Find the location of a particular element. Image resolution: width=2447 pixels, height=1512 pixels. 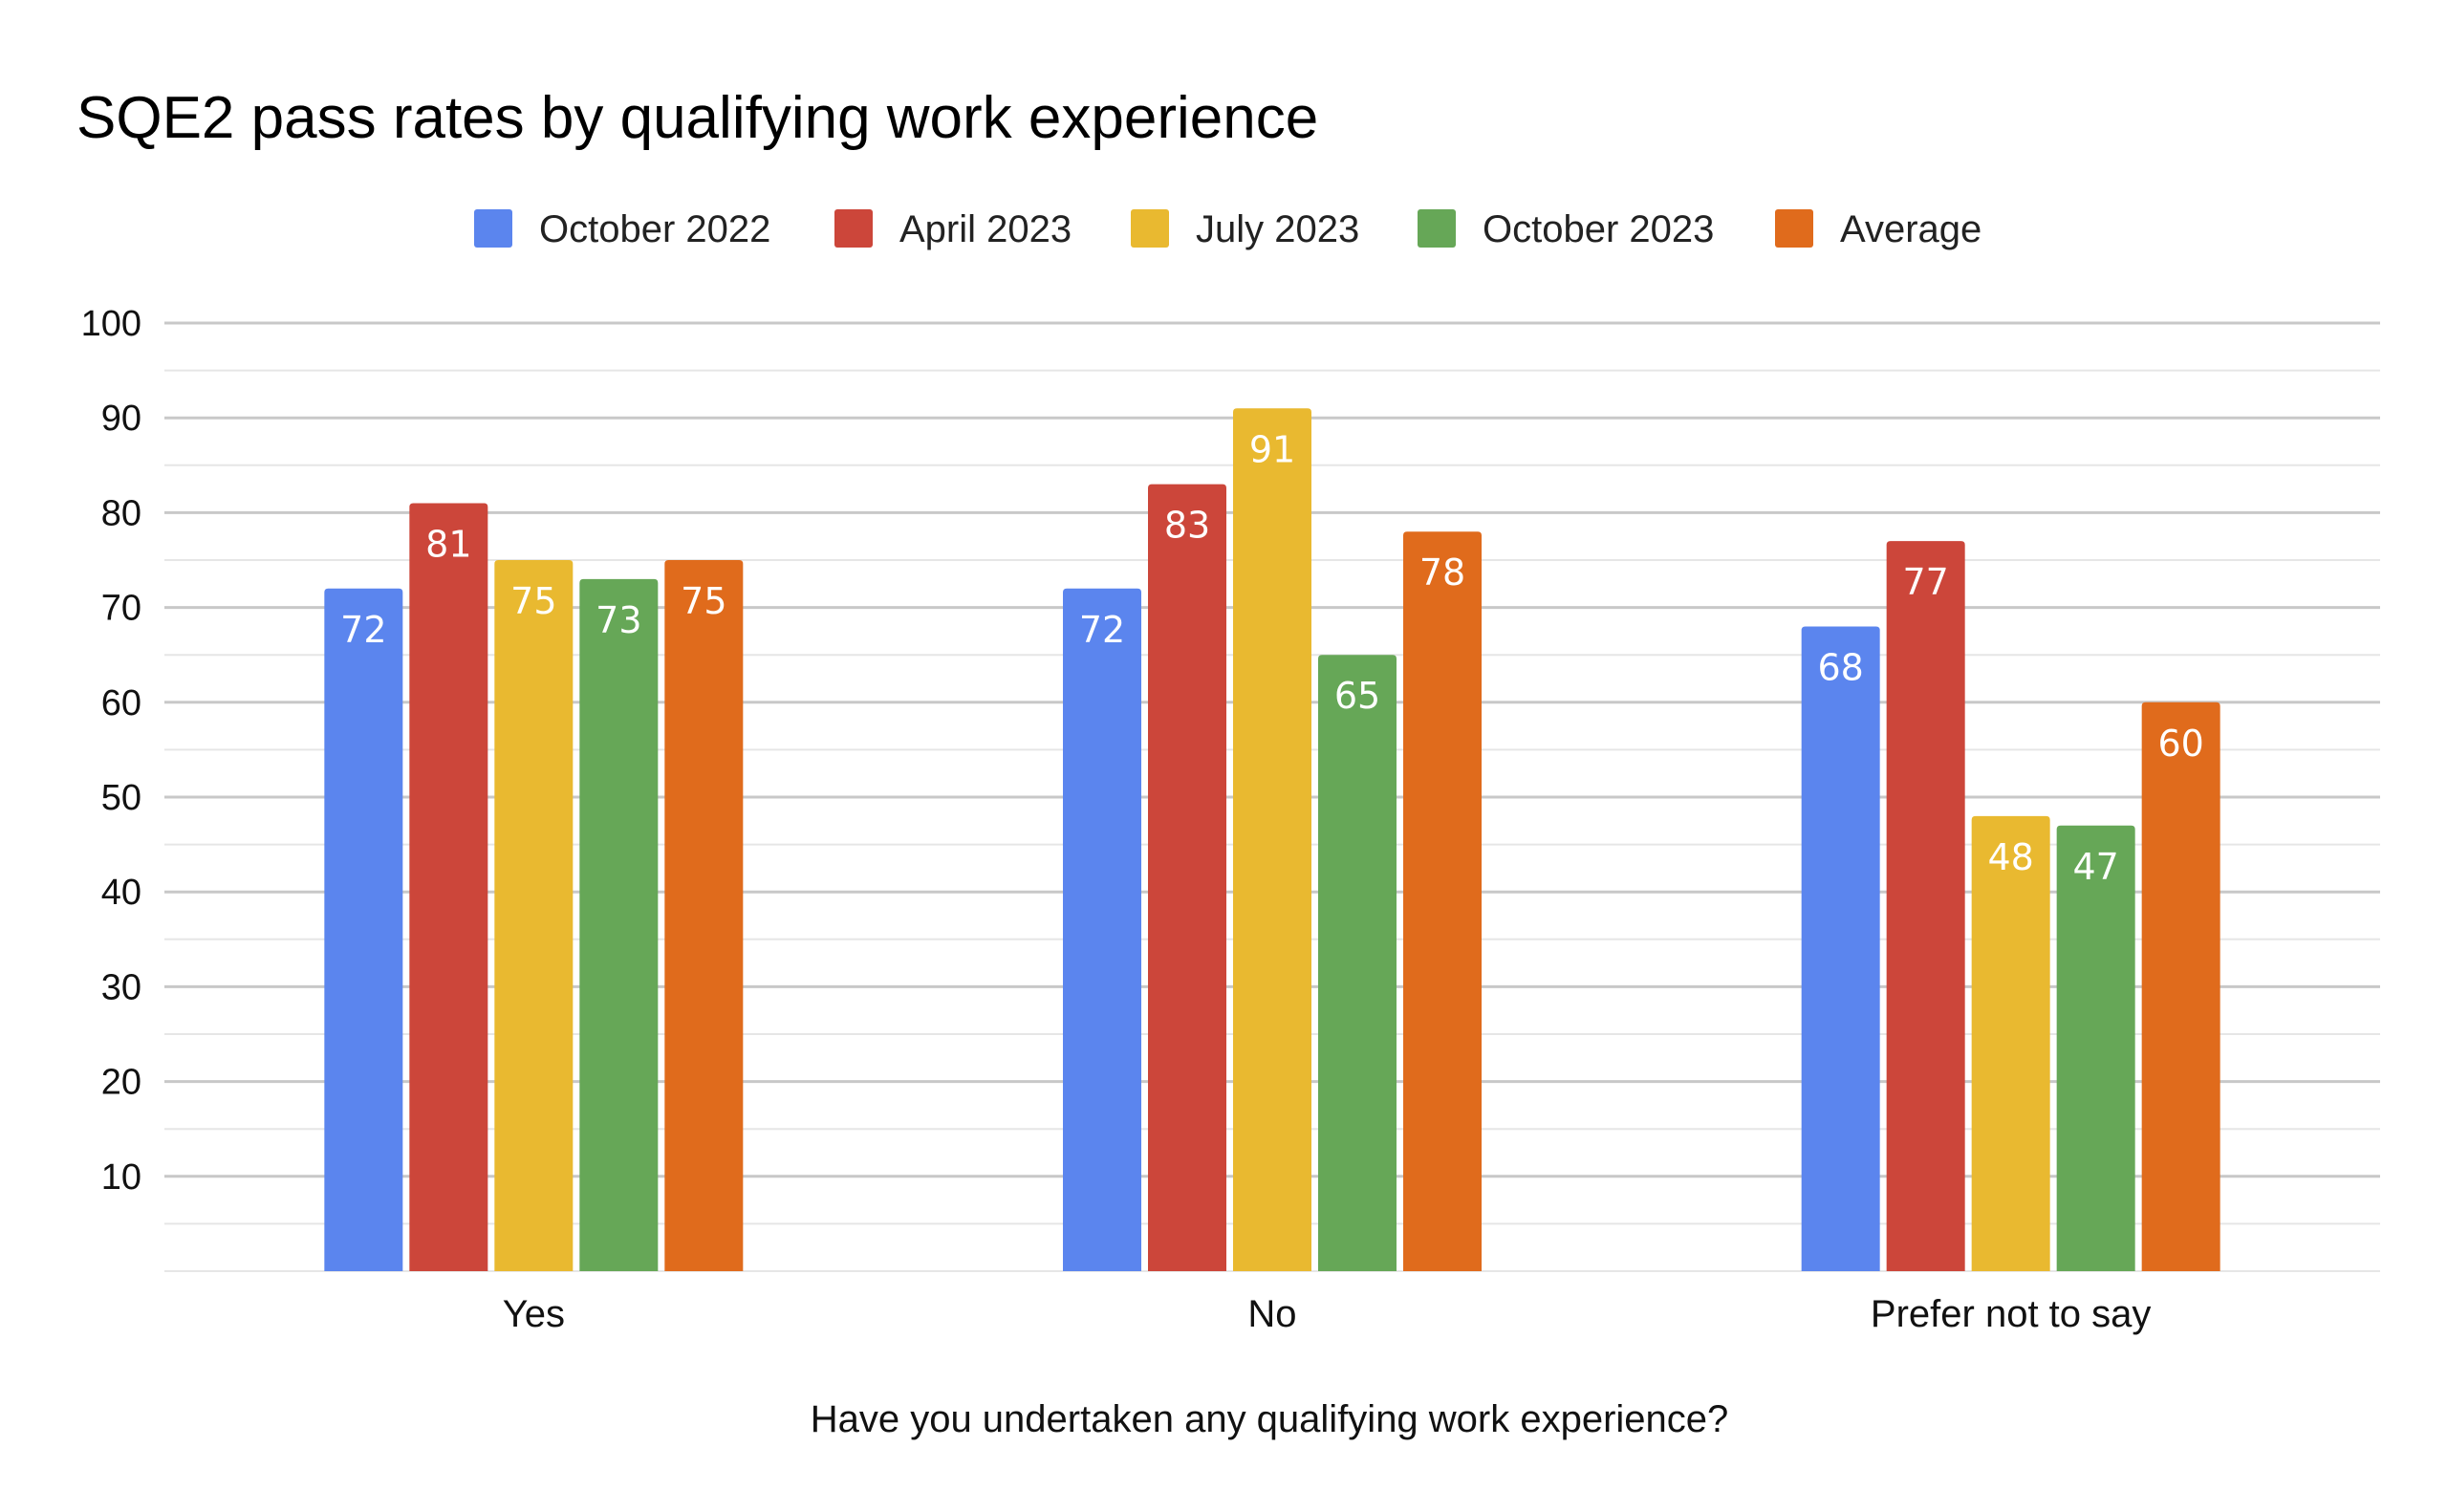

y-tick-label: 60 is located at coordinates (121, 703).